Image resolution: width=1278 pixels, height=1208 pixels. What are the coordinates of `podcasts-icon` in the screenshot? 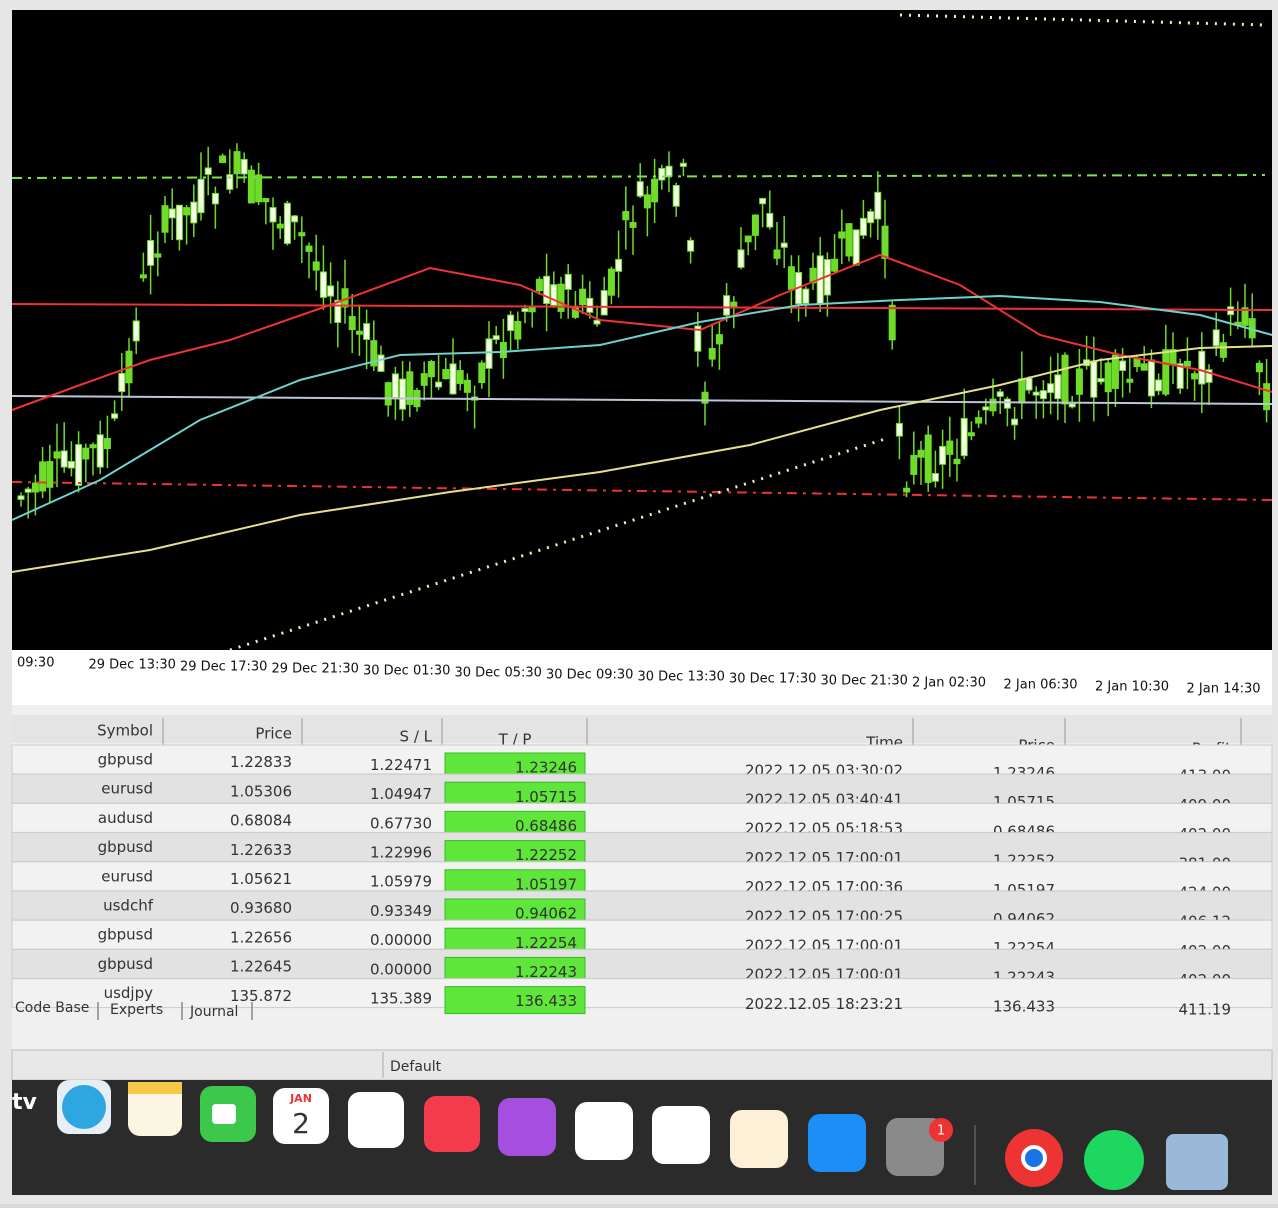 It's located at (527, 1127).